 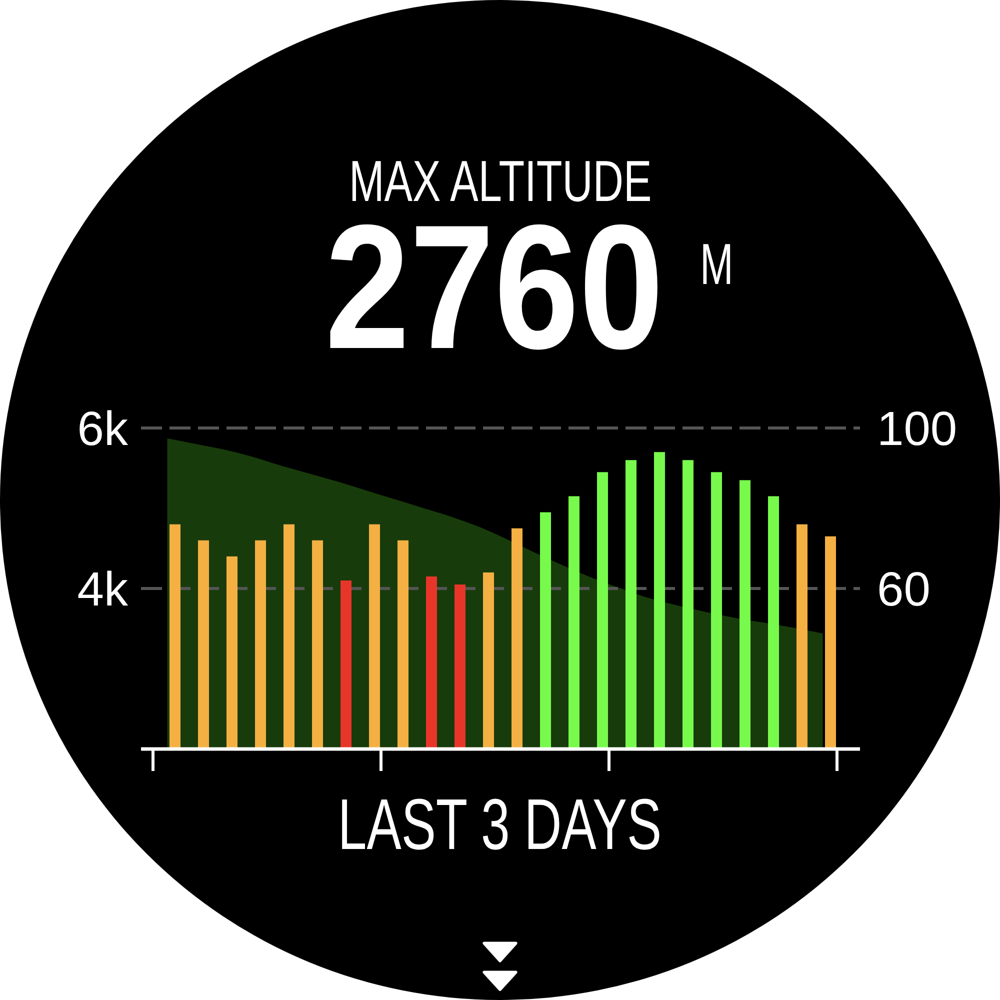 I want to click on y2-tick-label: 100, so click(x=917, y=429).